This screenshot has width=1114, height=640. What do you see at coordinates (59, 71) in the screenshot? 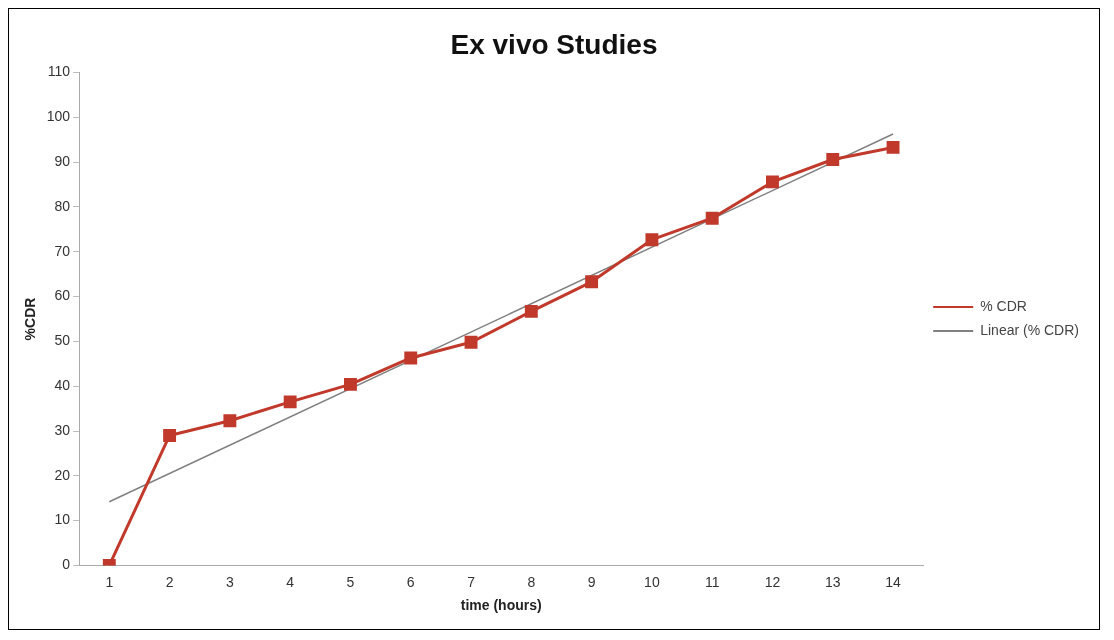
I see `y-tick-label: 110` at bounding box center [59, 71].